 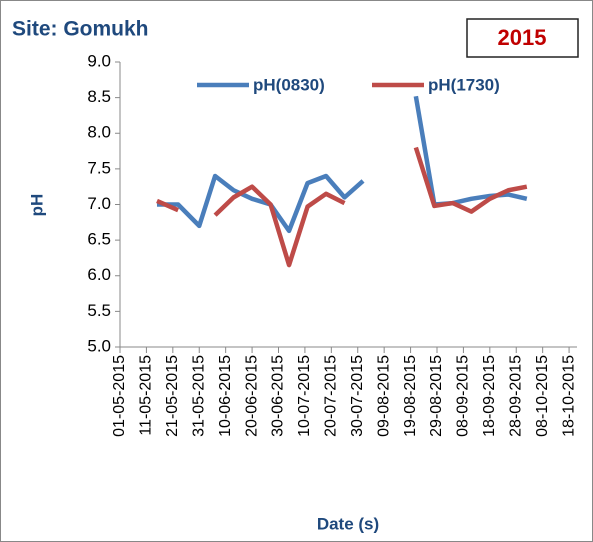 I want to click on x-tick-label: 28-09-2015, so click(x=515, y=396).